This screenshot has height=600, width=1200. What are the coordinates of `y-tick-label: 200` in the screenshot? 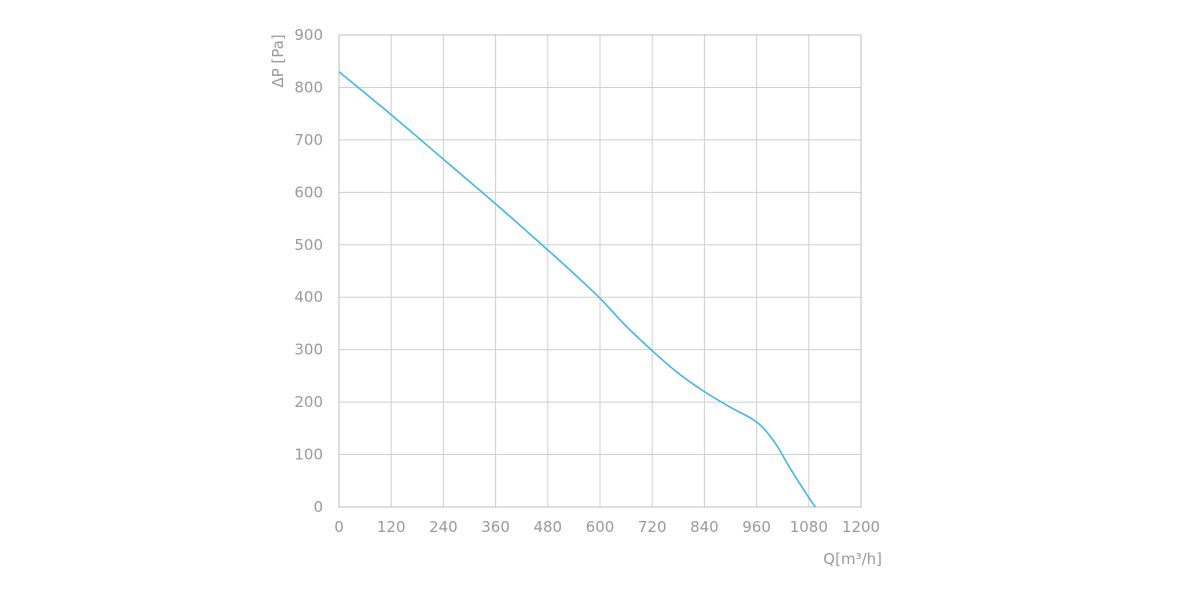 It's located at (308, 402).